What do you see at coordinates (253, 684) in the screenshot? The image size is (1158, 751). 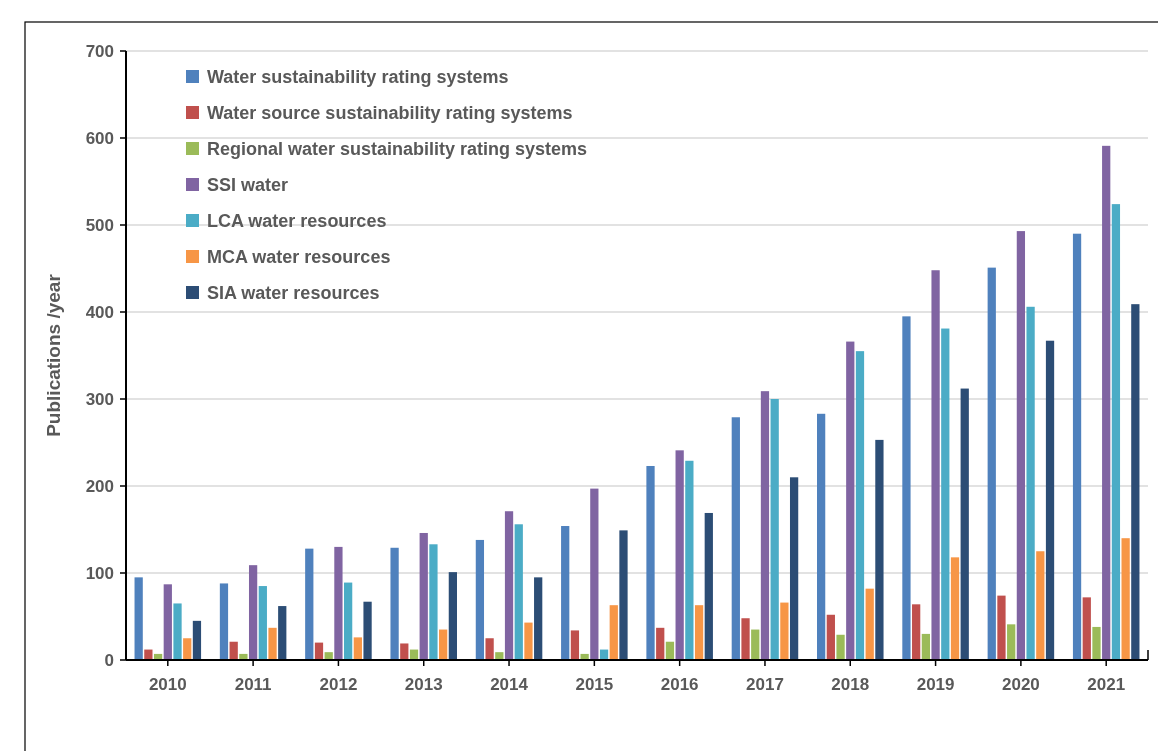 I see `x-tick-label: 2011` at bounding box center [253, 684].